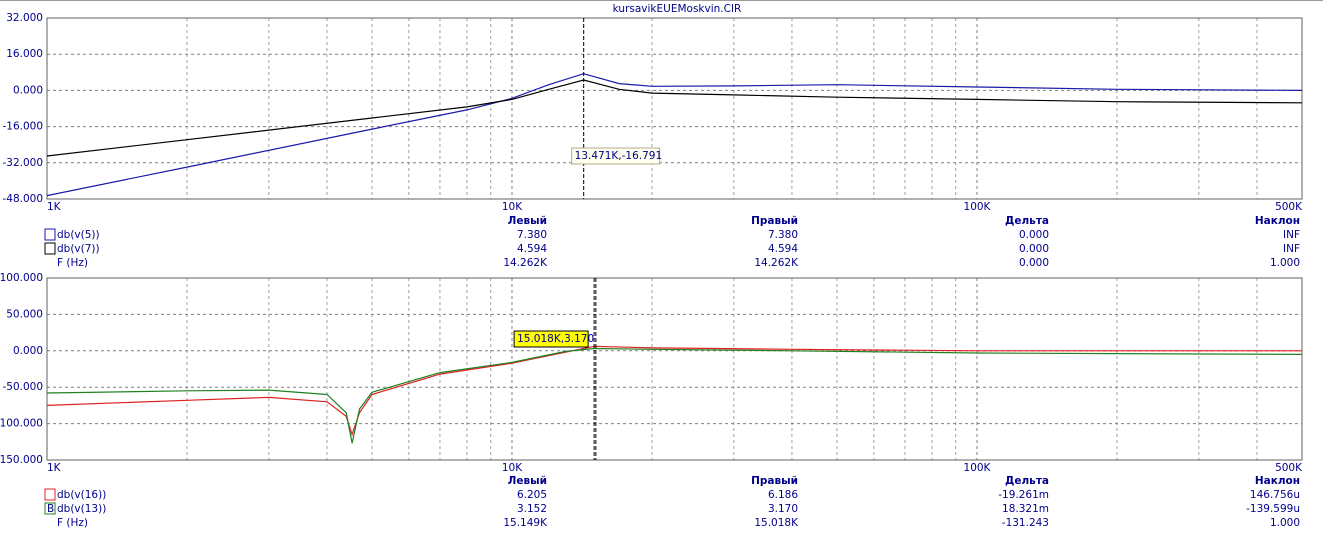 The height and width of the screenshot is (535, 1323). I want to click on readout-value: 146.756u, so click(1275, 495).